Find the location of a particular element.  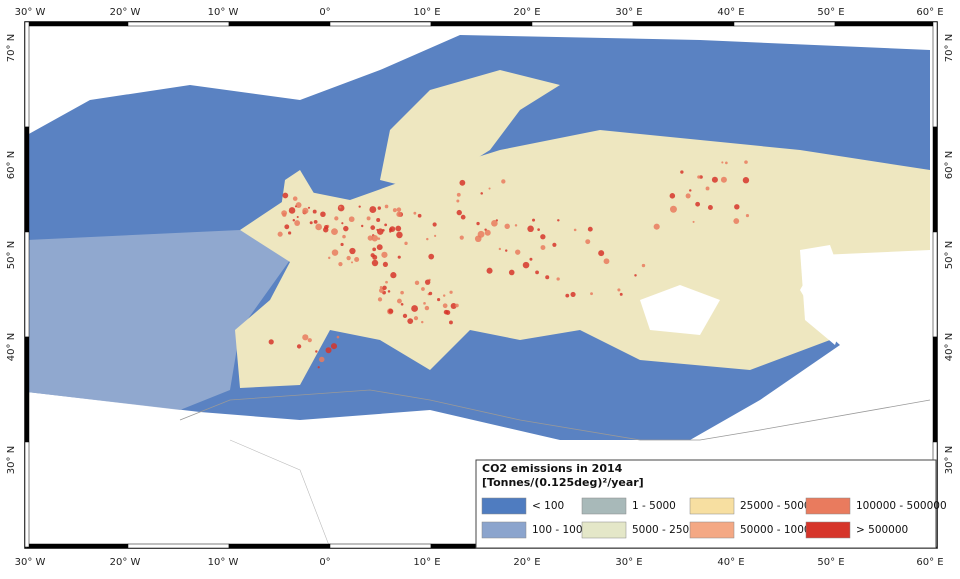

africa-coast is located at coordinates (555, 415).